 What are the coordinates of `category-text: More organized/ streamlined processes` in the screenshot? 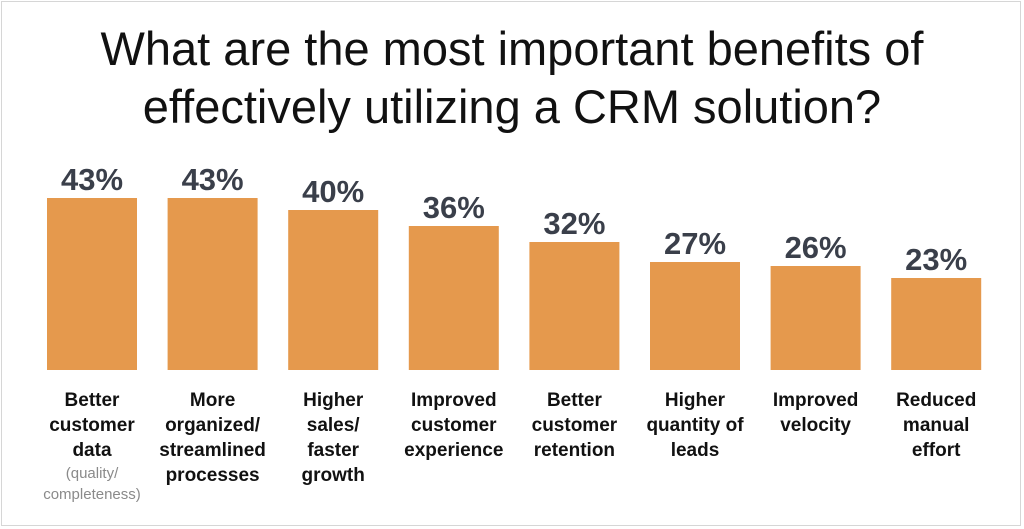 It's located at (212, 438).